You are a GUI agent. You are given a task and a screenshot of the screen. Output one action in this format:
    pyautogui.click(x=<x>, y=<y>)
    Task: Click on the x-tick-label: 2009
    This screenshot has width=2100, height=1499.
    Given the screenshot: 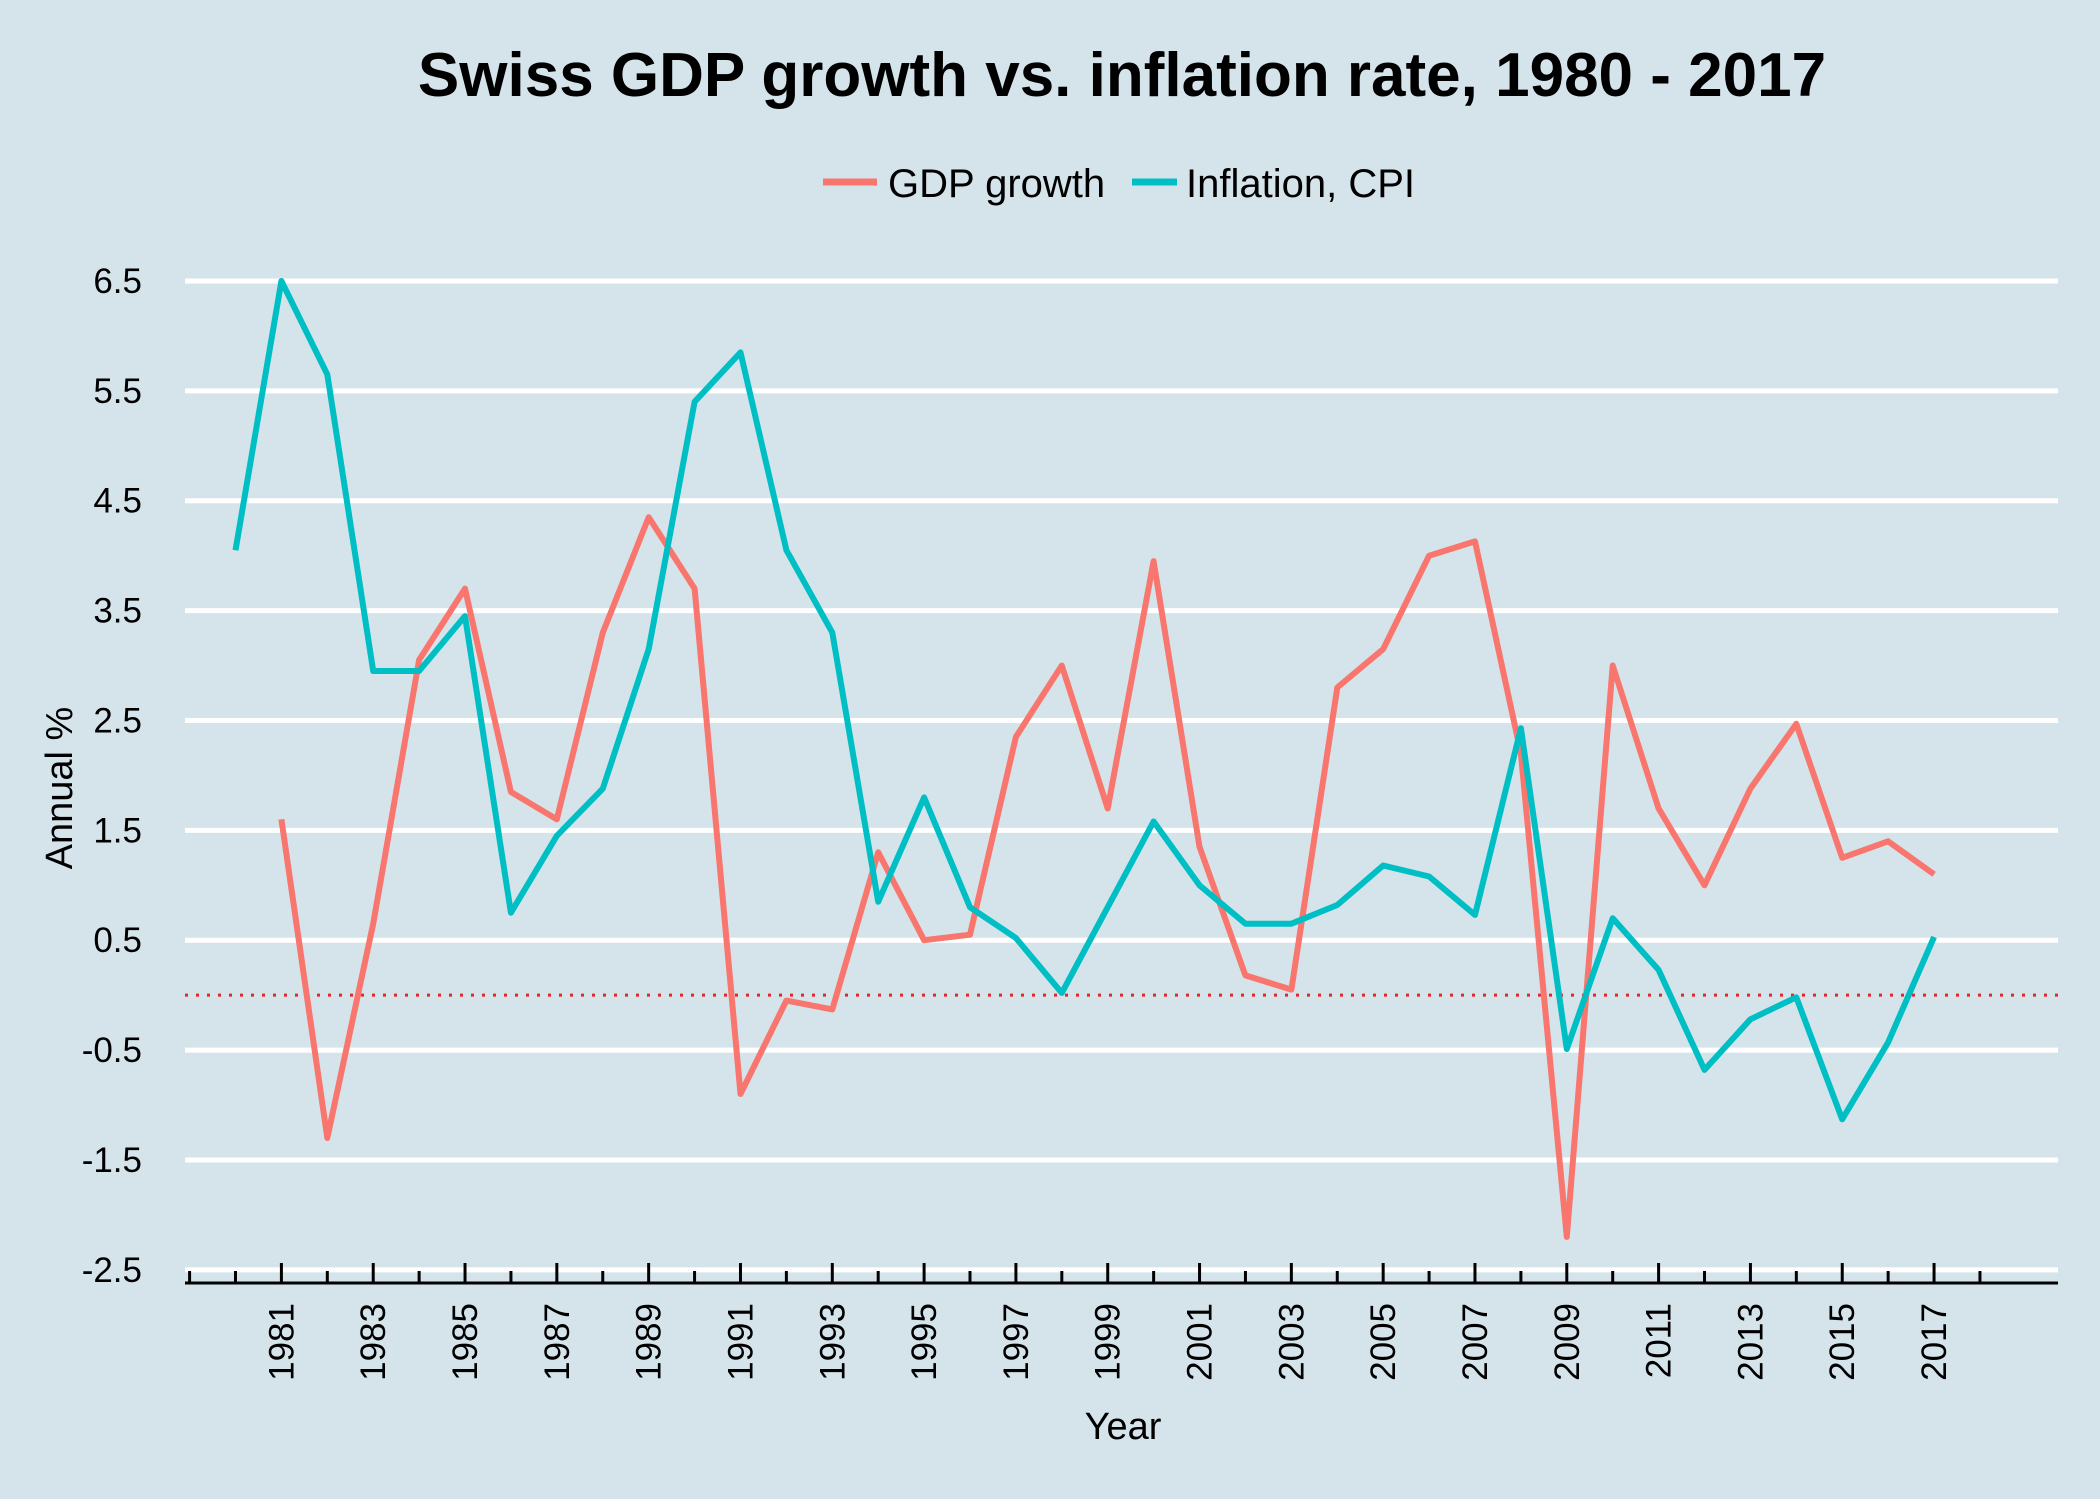 What is the action you would take?
    pyautogui.click(x=1567, y=1342)
    